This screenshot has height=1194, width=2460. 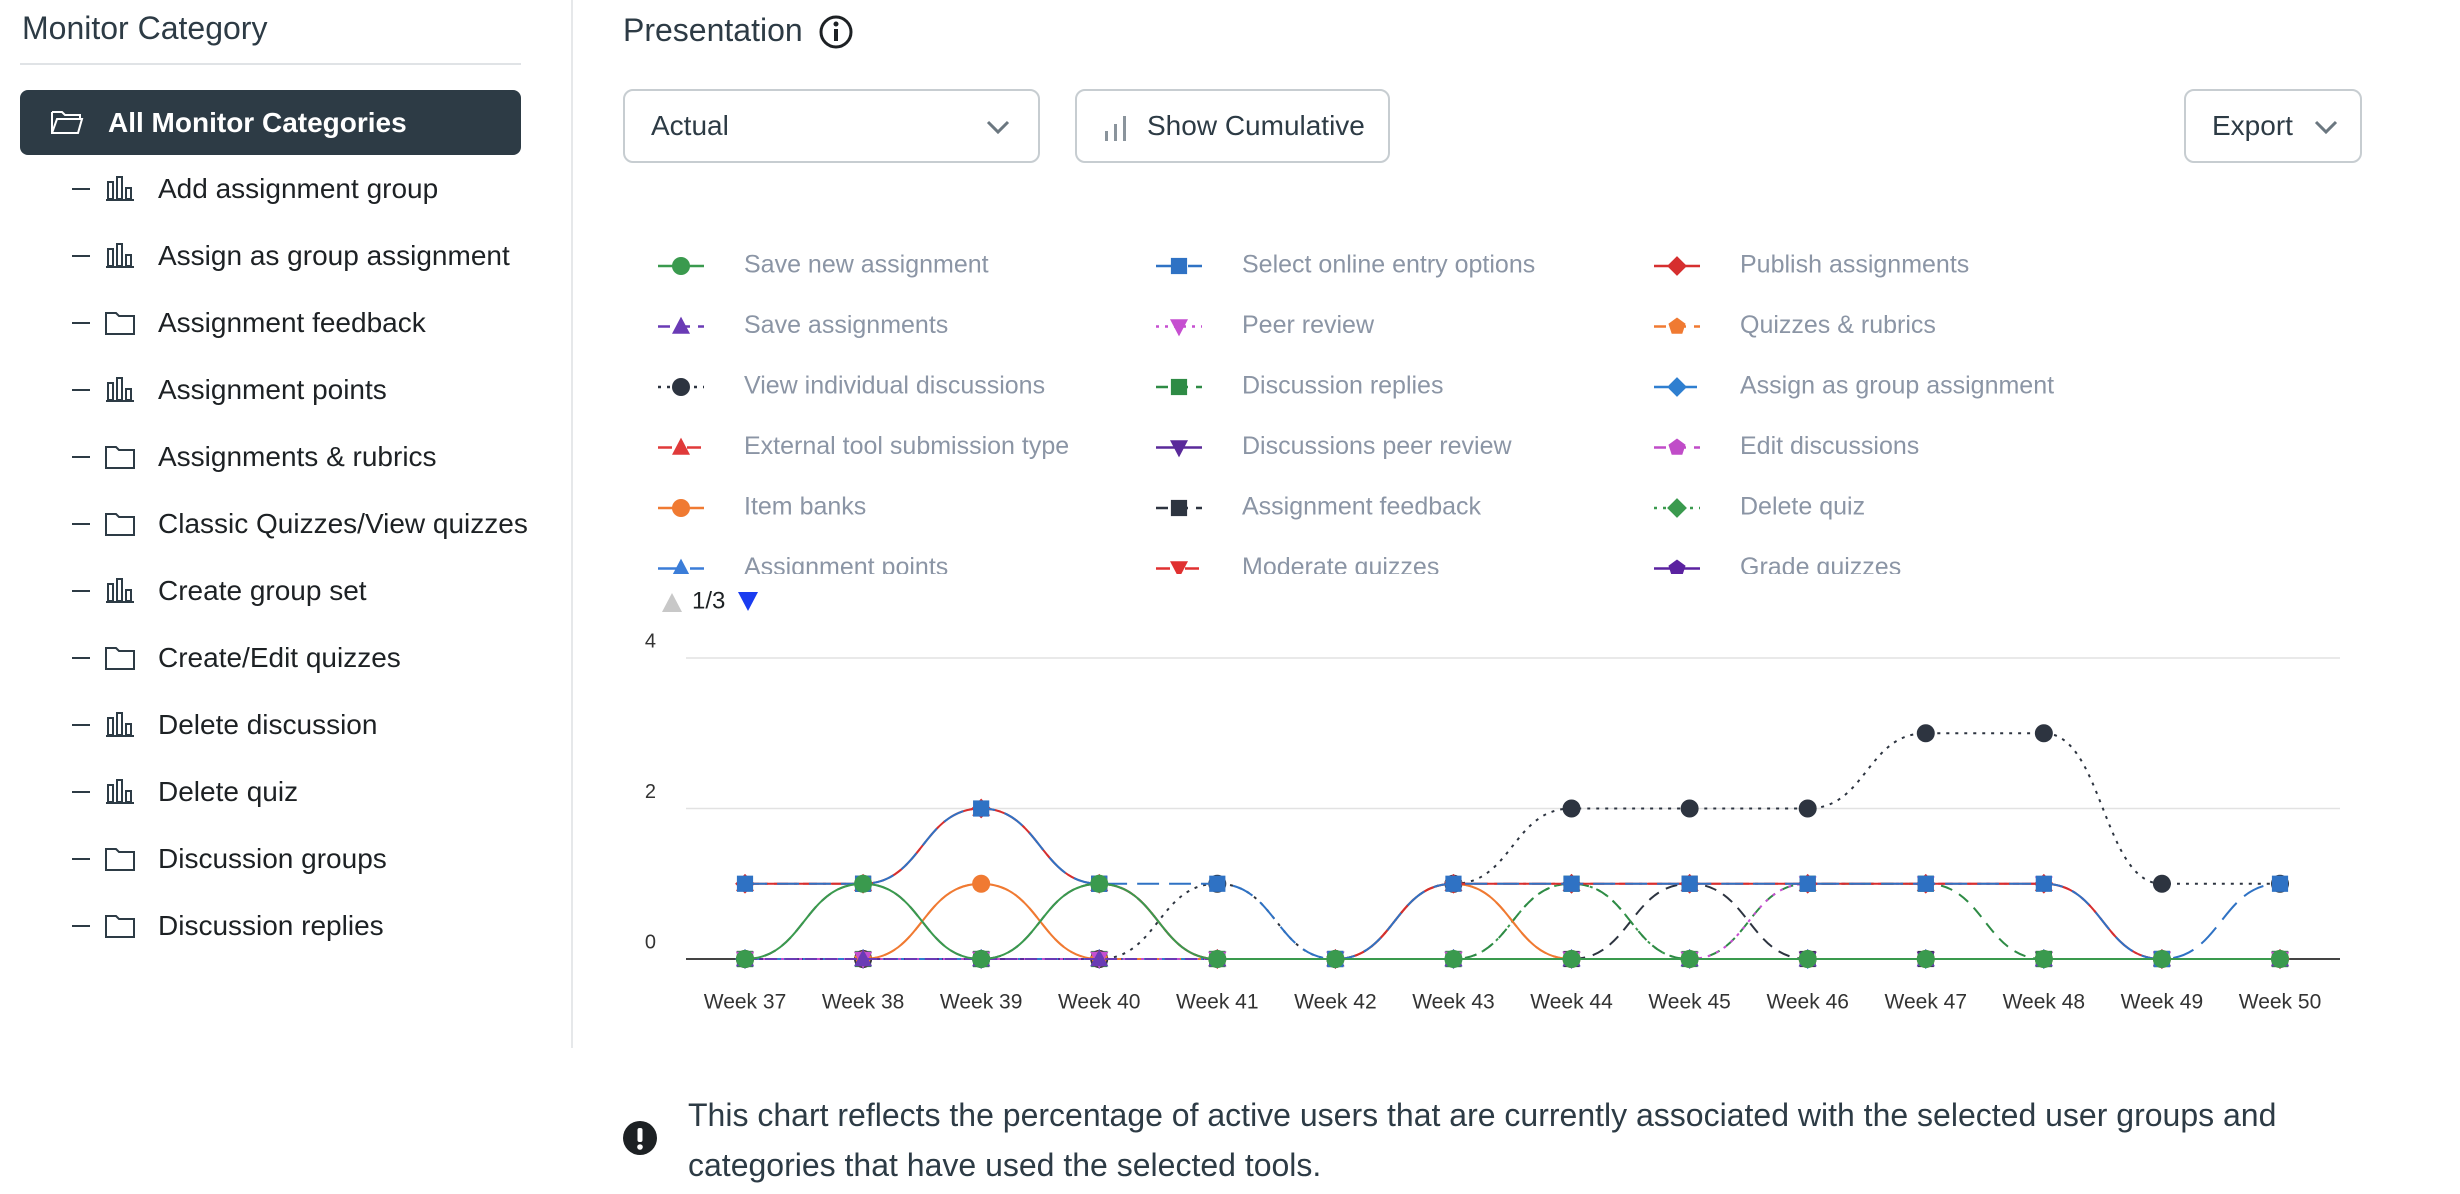 What do you see at coordinates (1342, 386) in the screenshot?
I see `legend-label: Discussion replies` at bounding box center [1342, 386].